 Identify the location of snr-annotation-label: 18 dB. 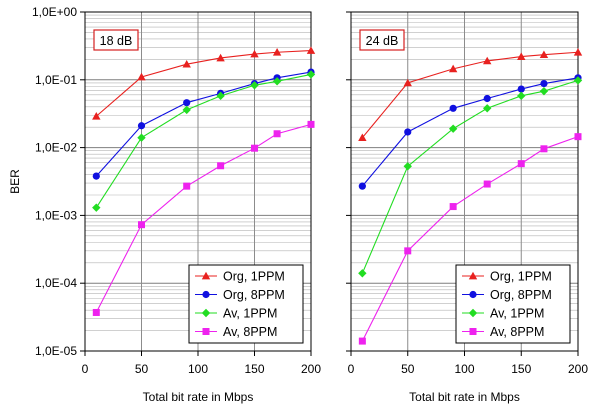
(116, 41).